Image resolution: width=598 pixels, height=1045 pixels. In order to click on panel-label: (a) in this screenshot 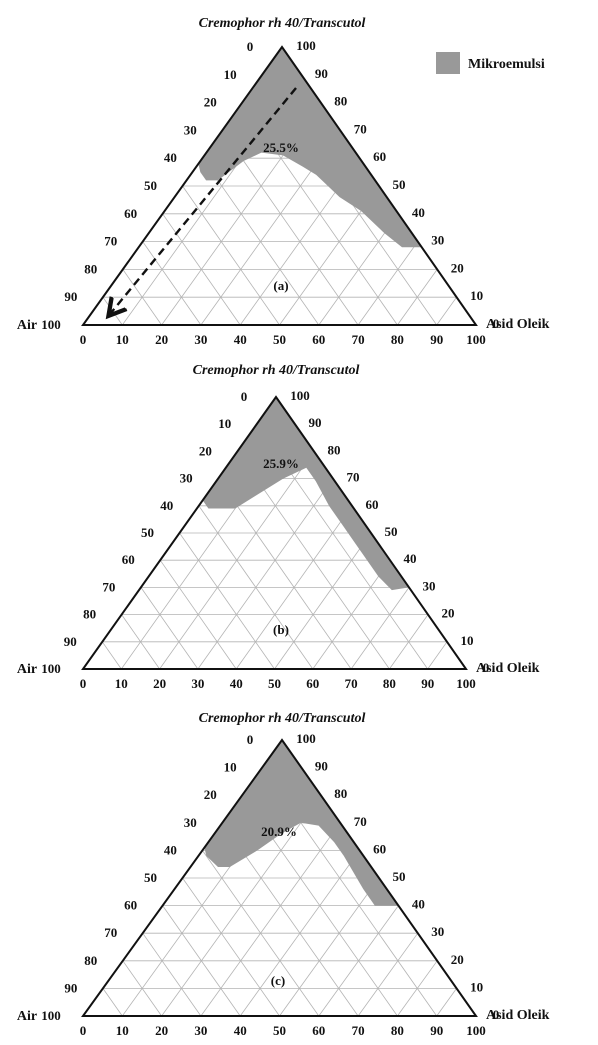, I will do `click(280, 285)`.